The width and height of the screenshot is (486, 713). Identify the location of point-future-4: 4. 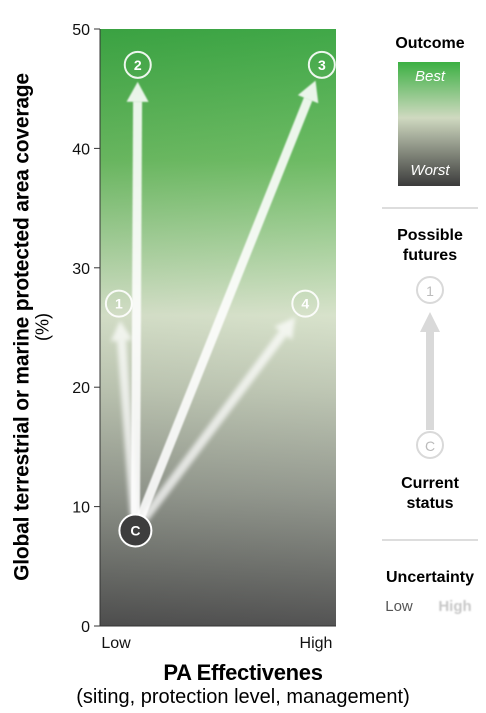
(305, 303).